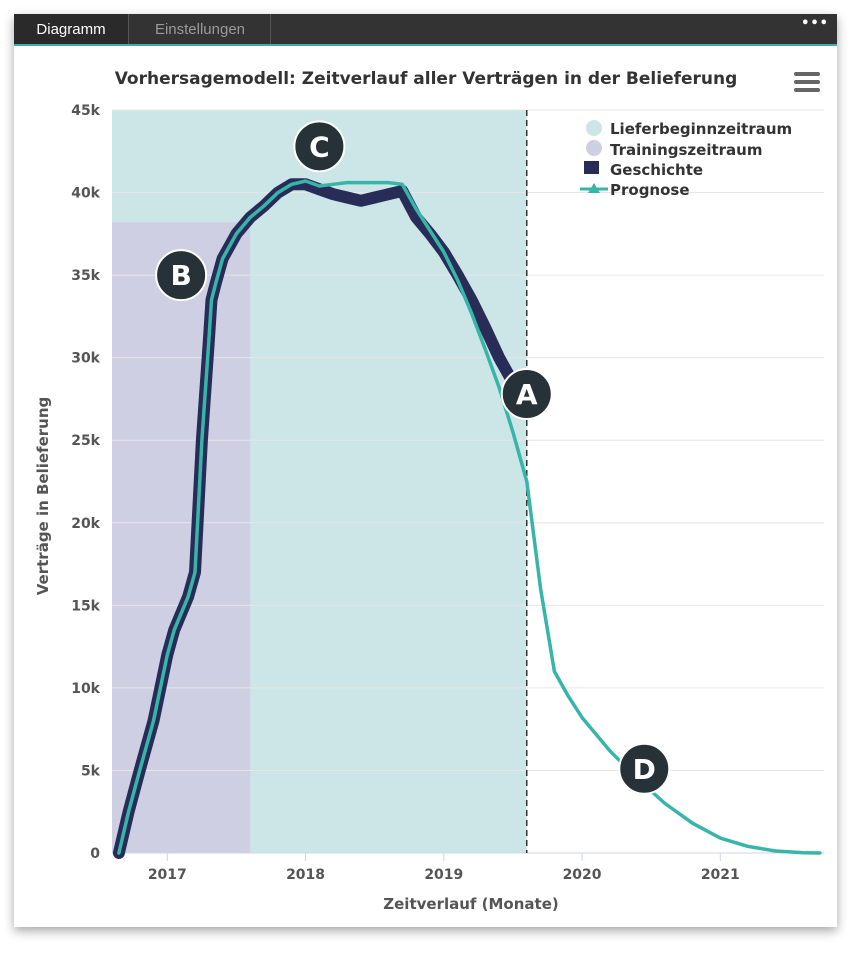 The width and height of the screenshot is (865, 956). I want to click on y-axis-label: Verträge in Belieferung, so click(43, 496).